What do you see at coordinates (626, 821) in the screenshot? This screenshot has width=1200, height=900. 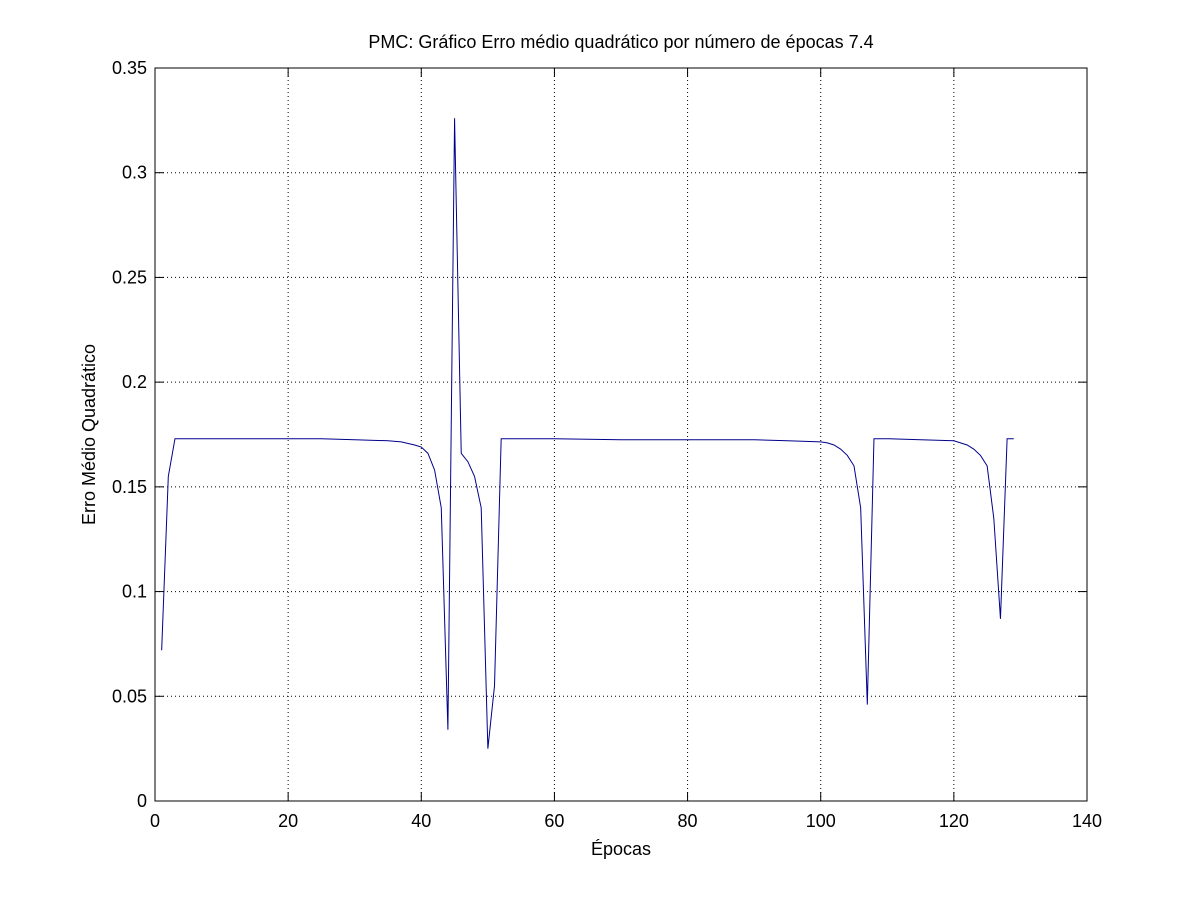 I see `x-tick-labels: 0 20 40 60 80 100 120 140` at bounding box center [626, 821].